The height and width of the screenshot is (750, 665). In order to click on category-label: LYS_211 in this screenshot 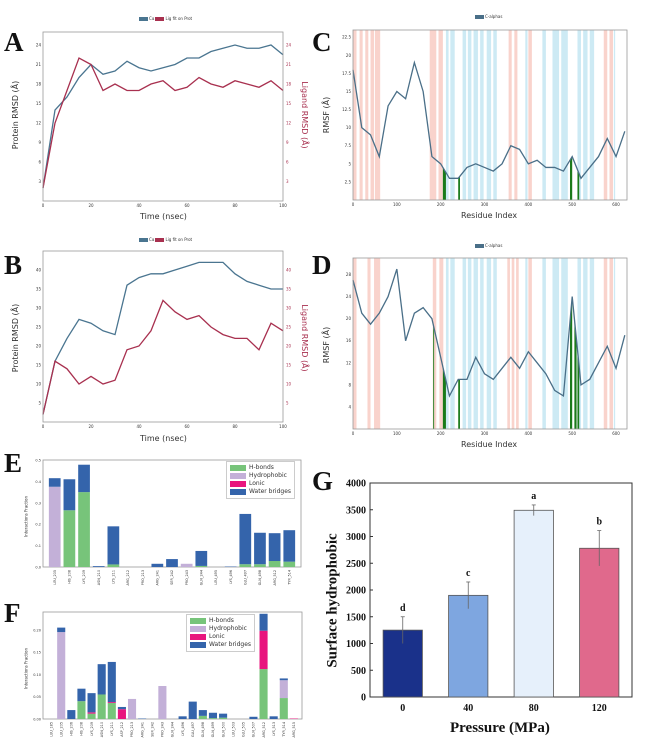, I will do `click(114, 577)`.